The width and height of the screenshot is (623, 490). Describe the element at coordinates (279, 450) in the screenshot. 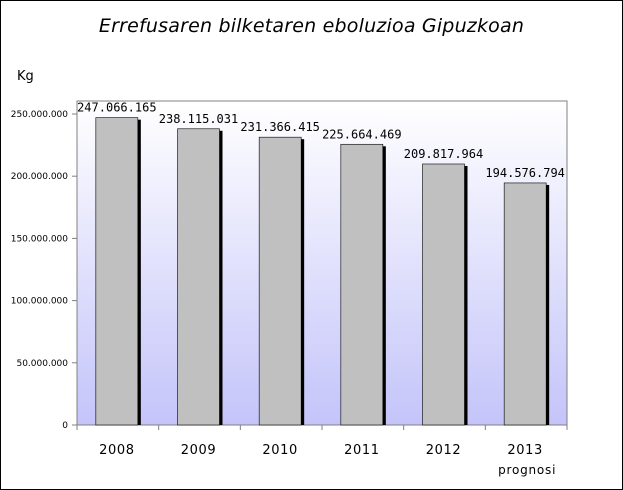

I see `category-label-2010: 2010` at that location.